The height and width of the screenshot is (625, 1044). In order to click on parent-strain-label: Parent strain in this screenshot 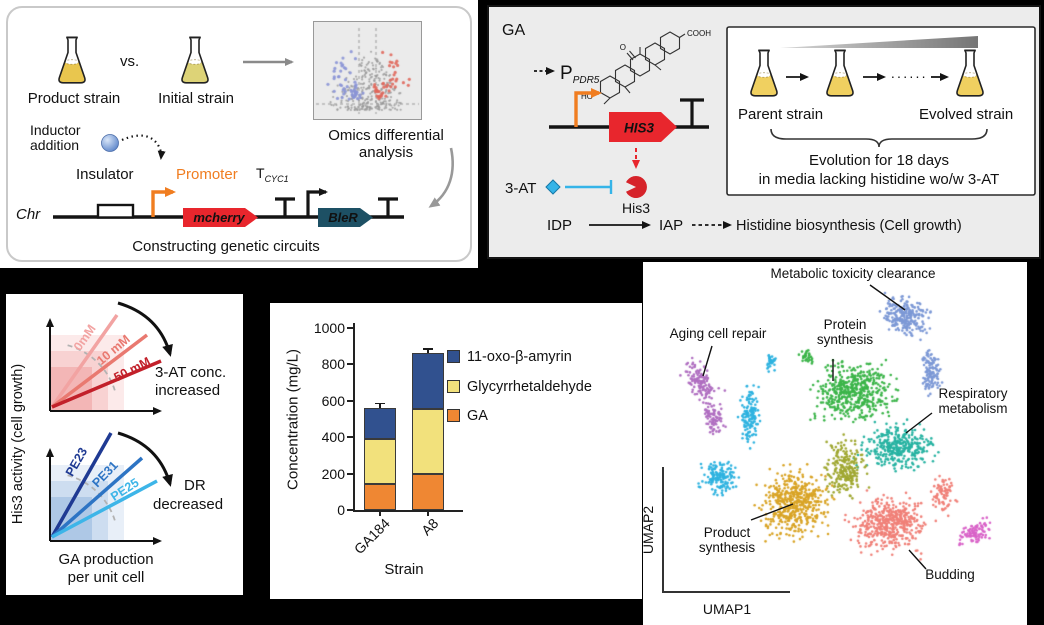, I will do `click(780, 114)`.